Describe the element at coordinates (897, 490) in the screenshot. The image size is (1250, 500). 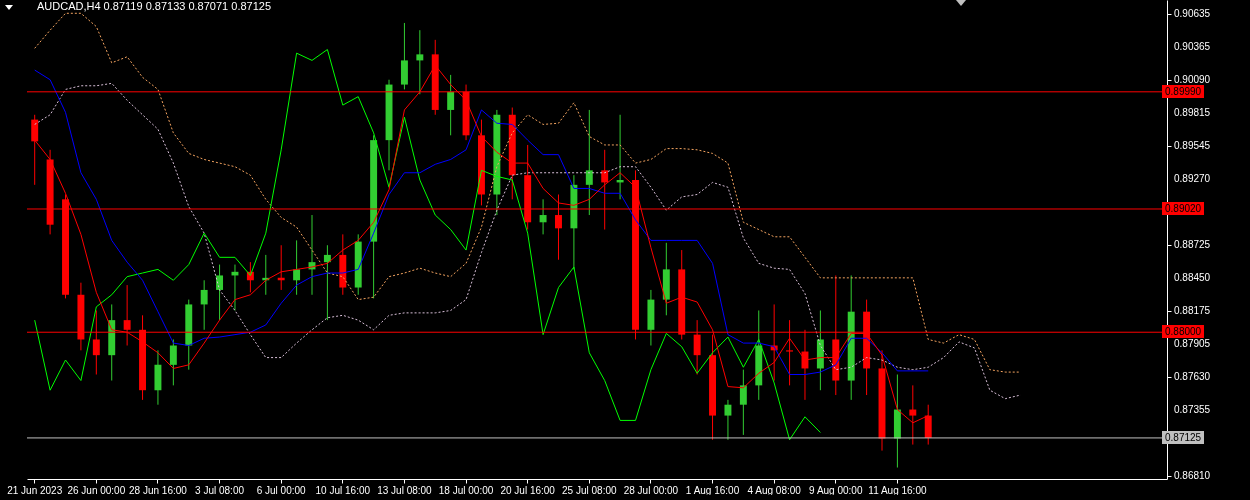
I see `x-tick-label: 11 Aug 16:00` at that location.